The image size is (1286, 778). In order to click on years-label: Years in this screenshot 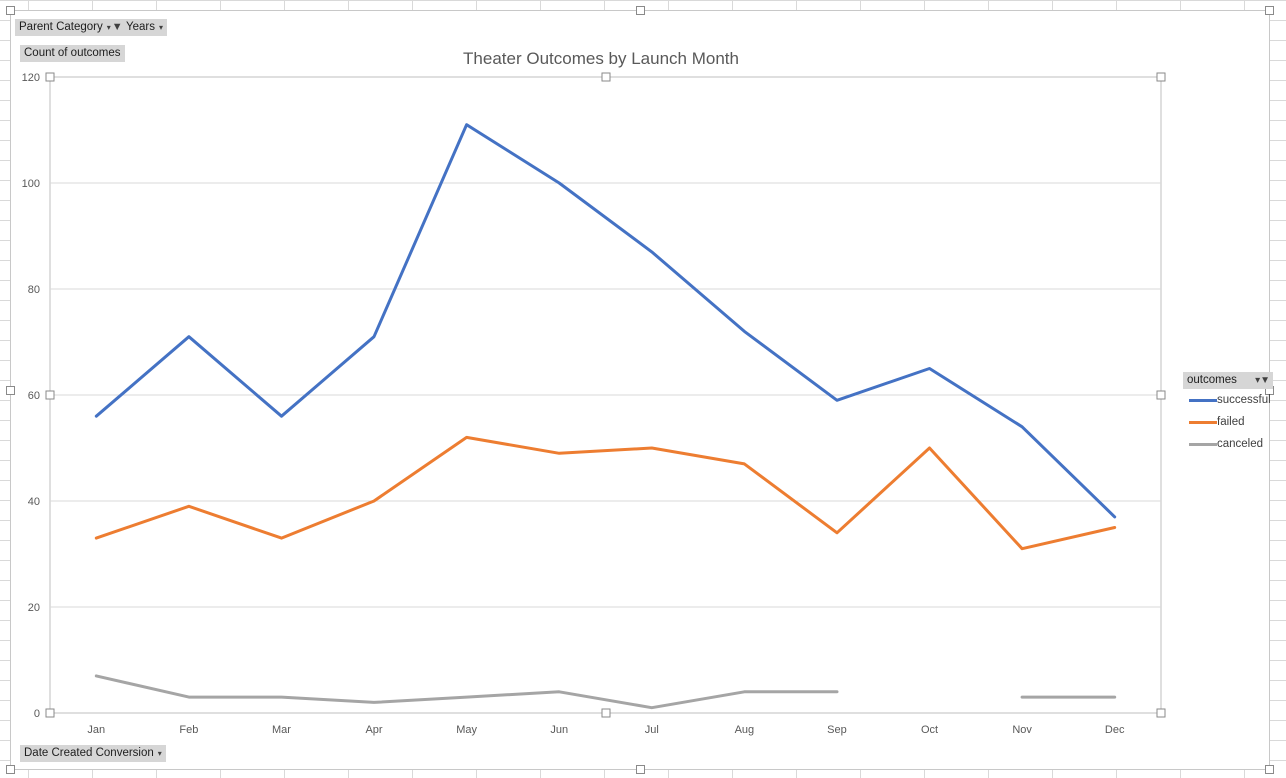, I will do `click(140, 27)`.